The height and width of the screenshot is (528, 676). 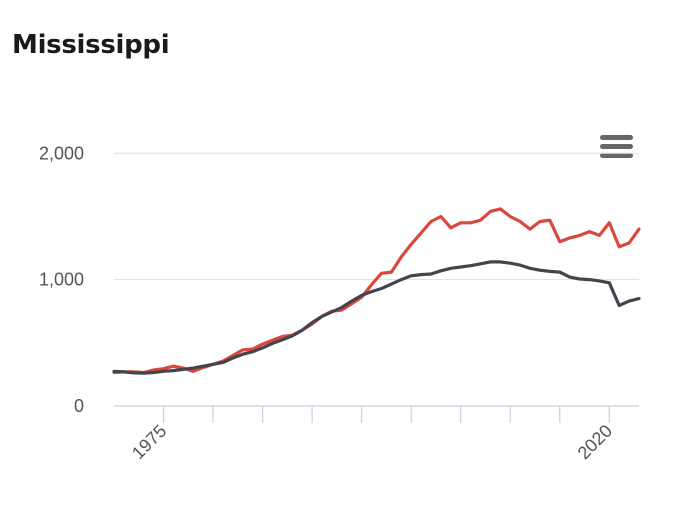 What do you see at coordinates (79, 406) in the screenshot?
I see `y-tick-label: 0` at bounding box center [79, 406].